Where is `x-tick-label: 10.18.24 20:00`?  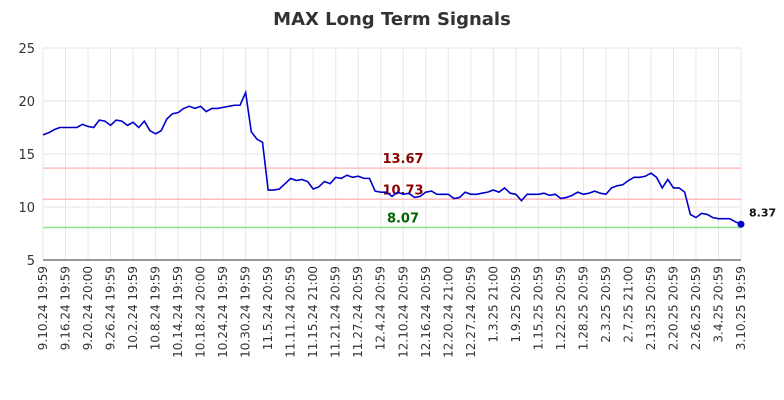
x-tick-label: 10.18.24 20:00 is located at coordinates (201, 312).